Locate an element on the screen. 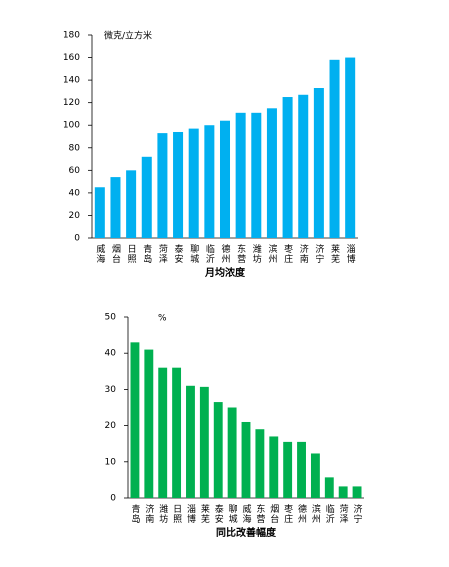  y-tick-label: 100 is located at coordinates (71, 126).